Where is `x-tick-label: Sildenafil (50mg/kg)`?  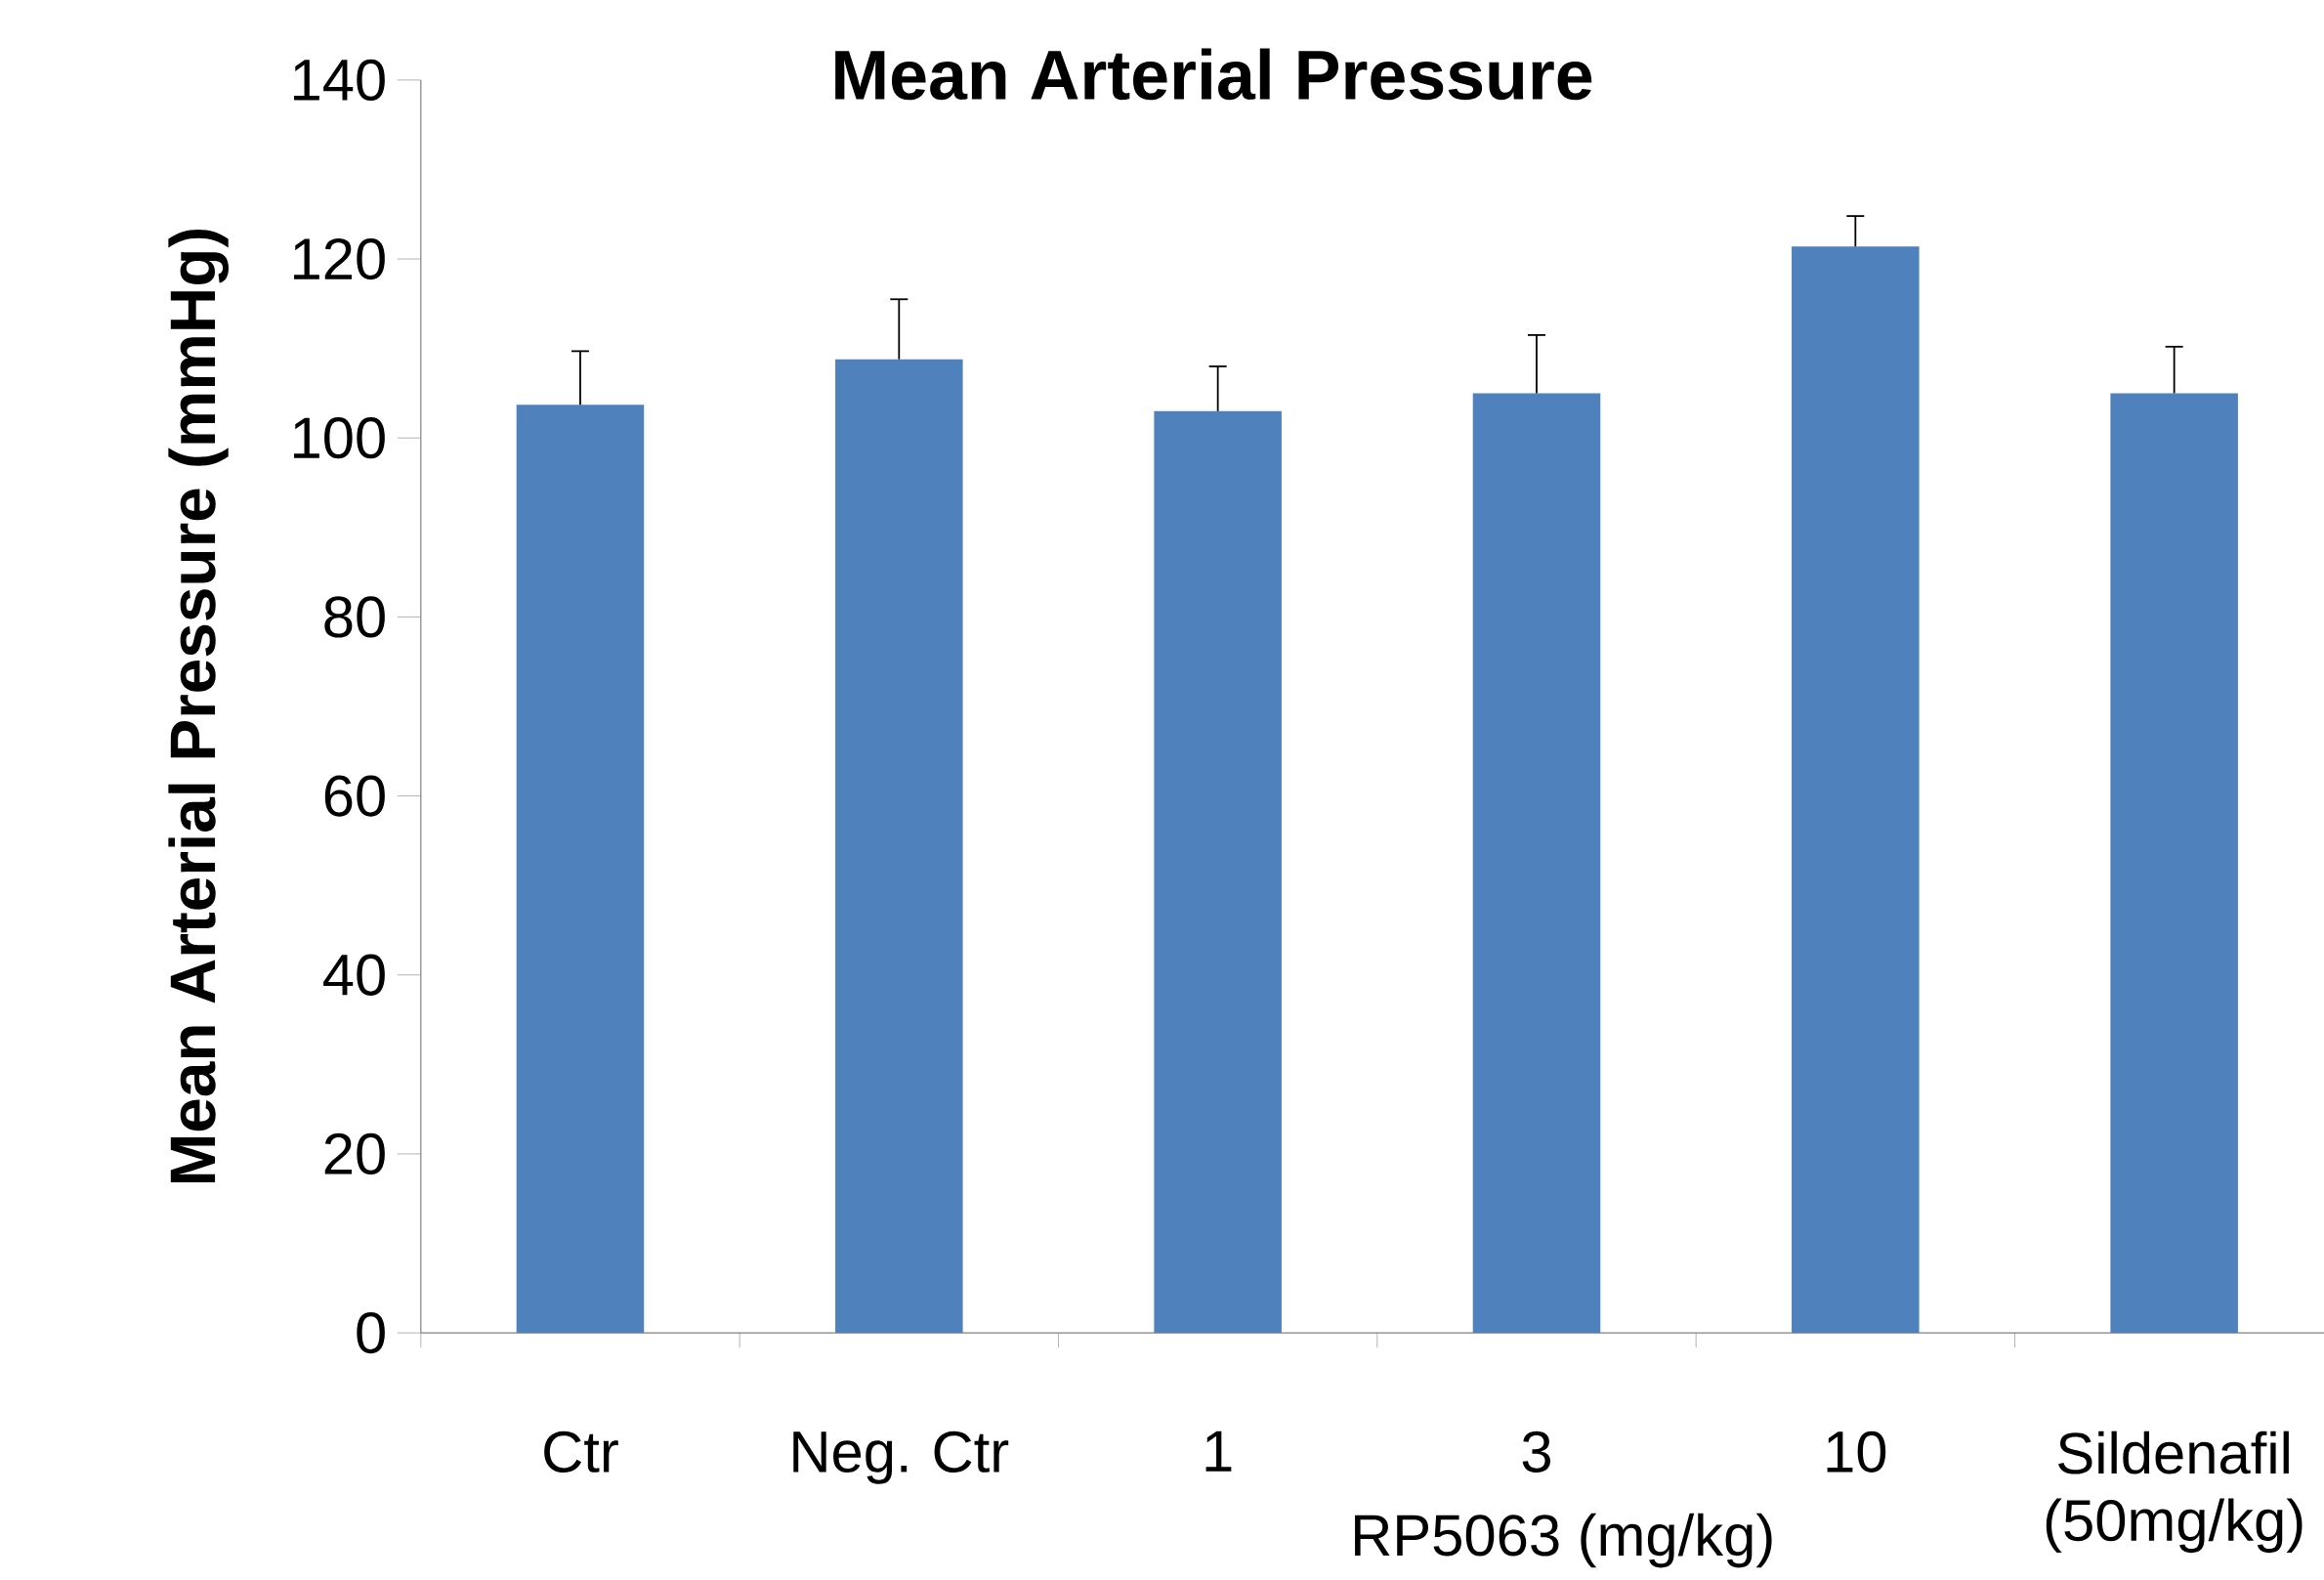 x-tick-label: Sildenafil (50mg/kg) is located at coordinates (2174, 1492).